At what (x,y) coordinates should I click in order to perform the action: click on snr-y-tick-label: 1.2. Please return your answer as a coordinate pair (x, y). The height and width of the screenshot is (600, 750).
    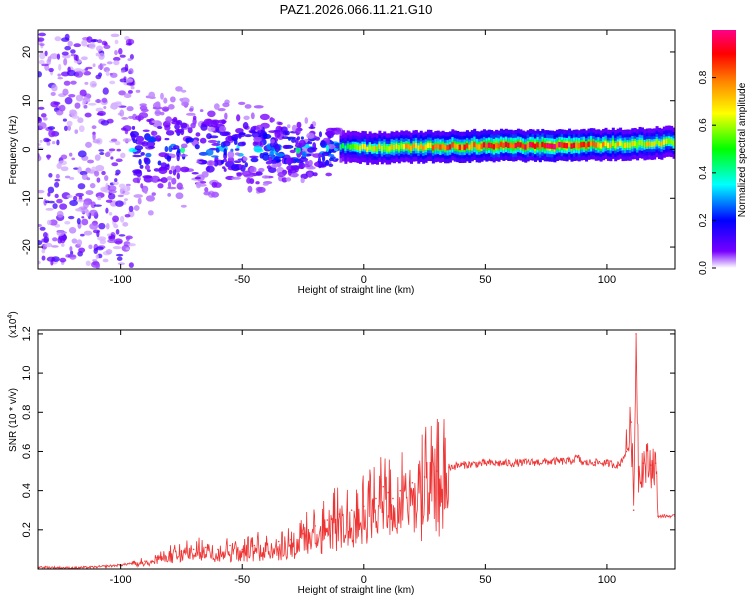
    Looking at the image, I should click on (27, 333).